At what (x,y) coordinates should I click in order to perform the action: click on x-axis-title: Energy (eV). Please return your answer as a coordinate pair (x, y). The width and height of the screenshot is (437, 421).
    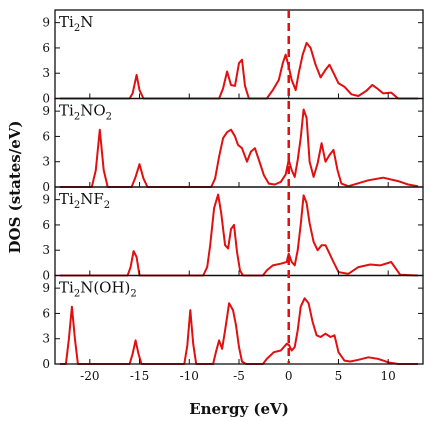
    Looking at the image, I should click on (239, 409).